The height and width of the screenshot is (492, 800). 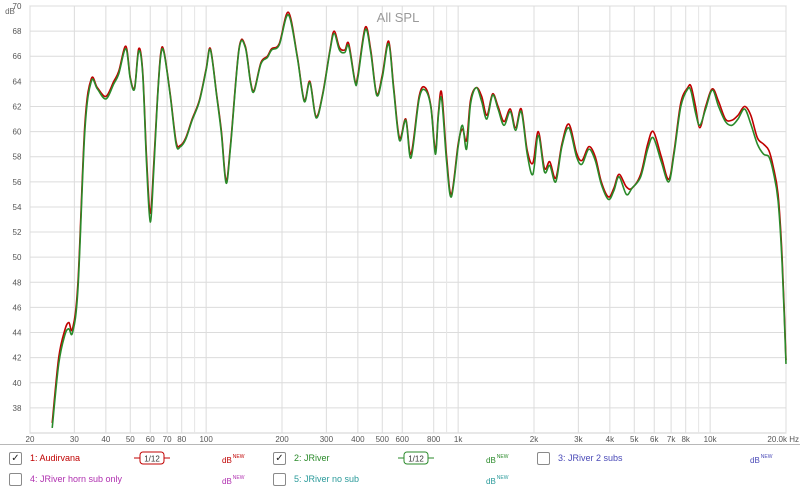 I want to click on legend-label-jriver-horn-sub-only: 4: JRiver horn sub only, so click(x=76, y=479).